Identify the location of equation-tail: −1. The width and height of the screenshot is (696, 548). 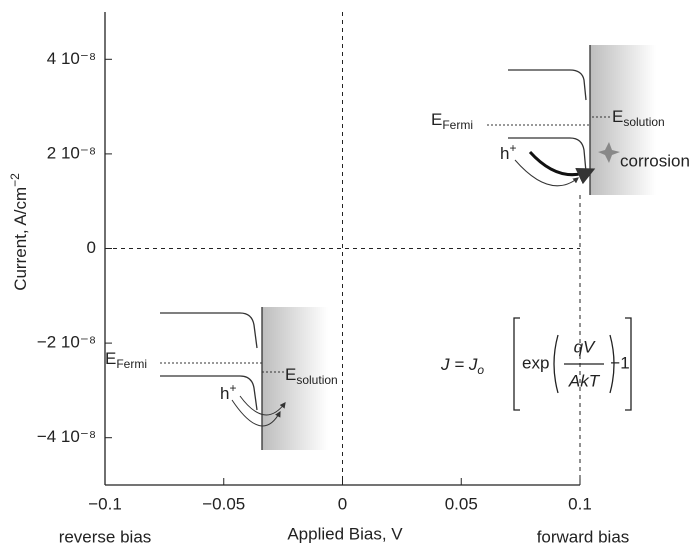
(619, 362).